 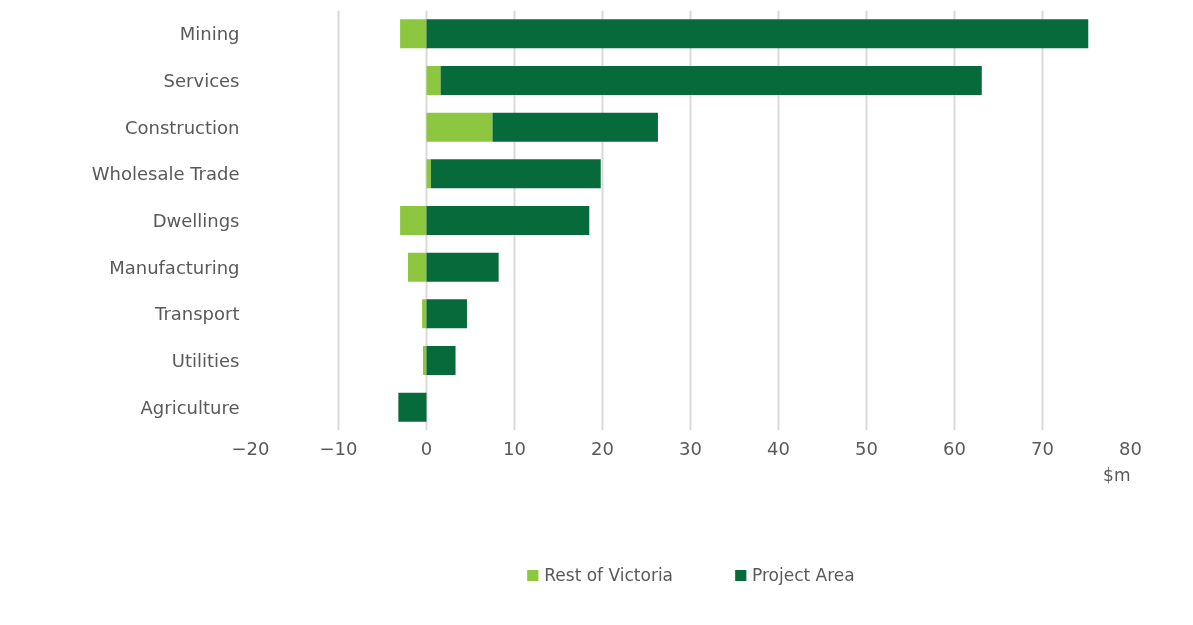 What do you see at coordinates (250, 448) in the screenshot?
I see `x-tick-label: −20` at bounding box center [250, 448].